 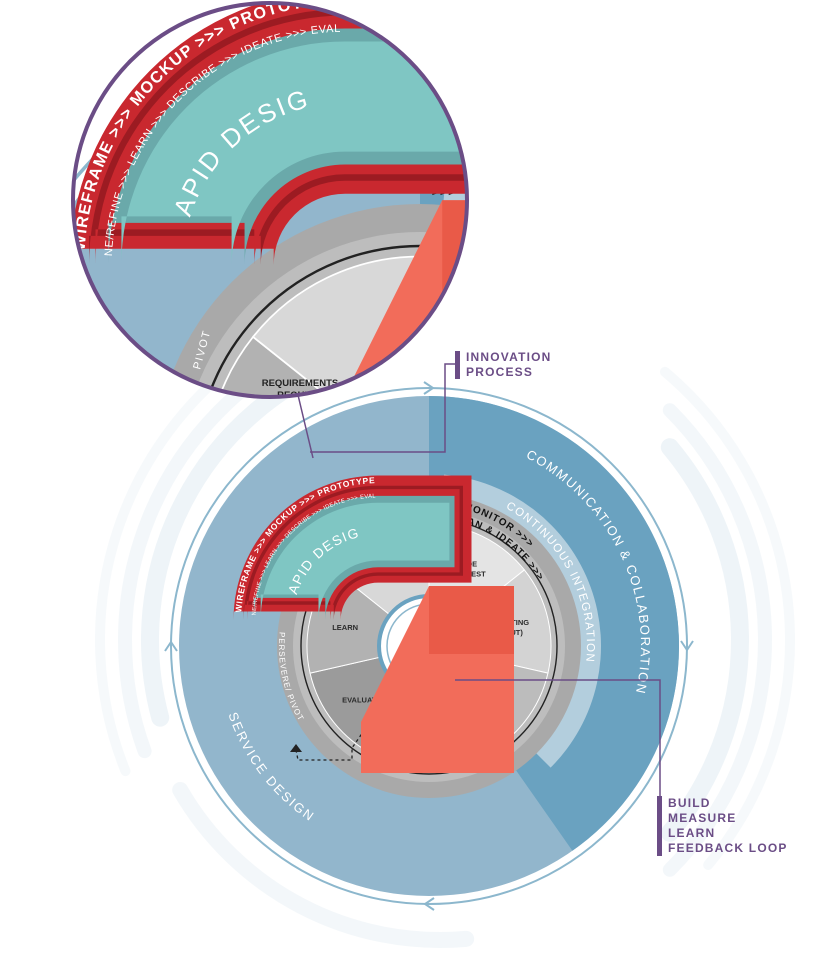 I want to click on zoom-leader, so click(x=305, y=426).